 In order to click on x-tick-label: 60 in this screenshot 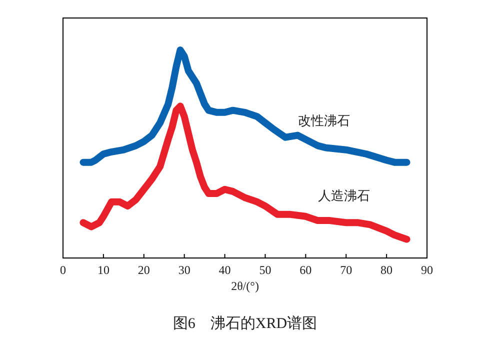, I will do `click(306, 270)`.